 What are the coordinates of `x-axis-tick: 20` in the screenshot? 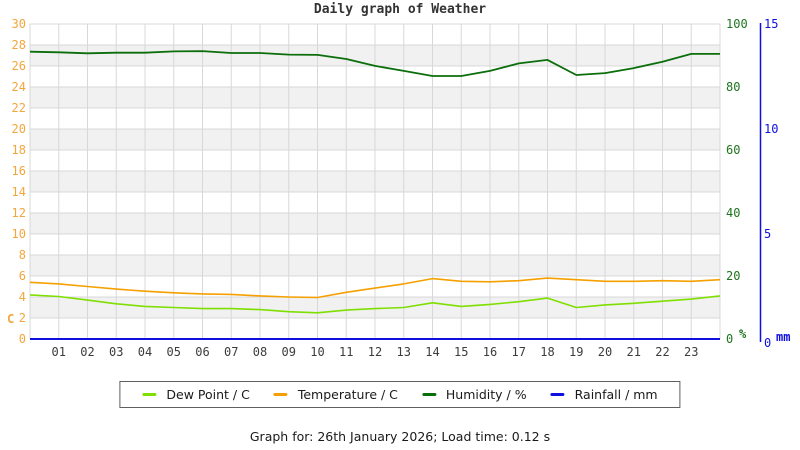 It's located at (605, 352).